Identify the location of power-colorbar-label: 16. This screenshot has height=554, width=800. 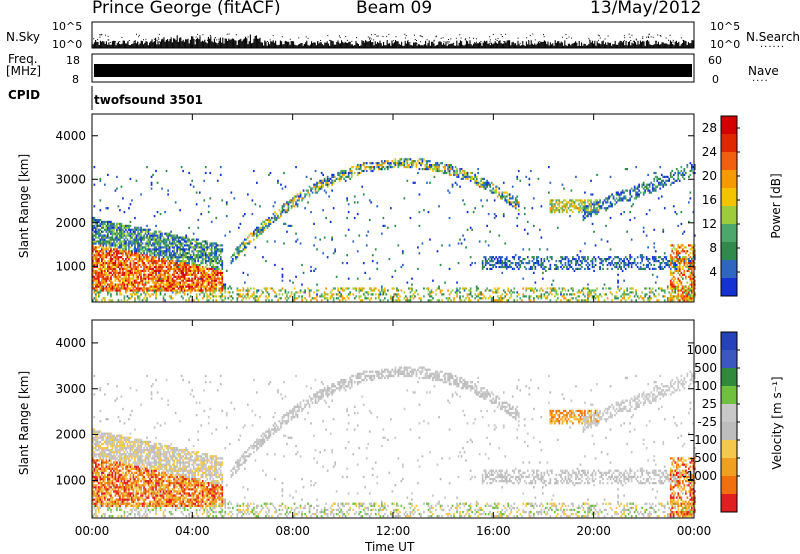
(709, 200).